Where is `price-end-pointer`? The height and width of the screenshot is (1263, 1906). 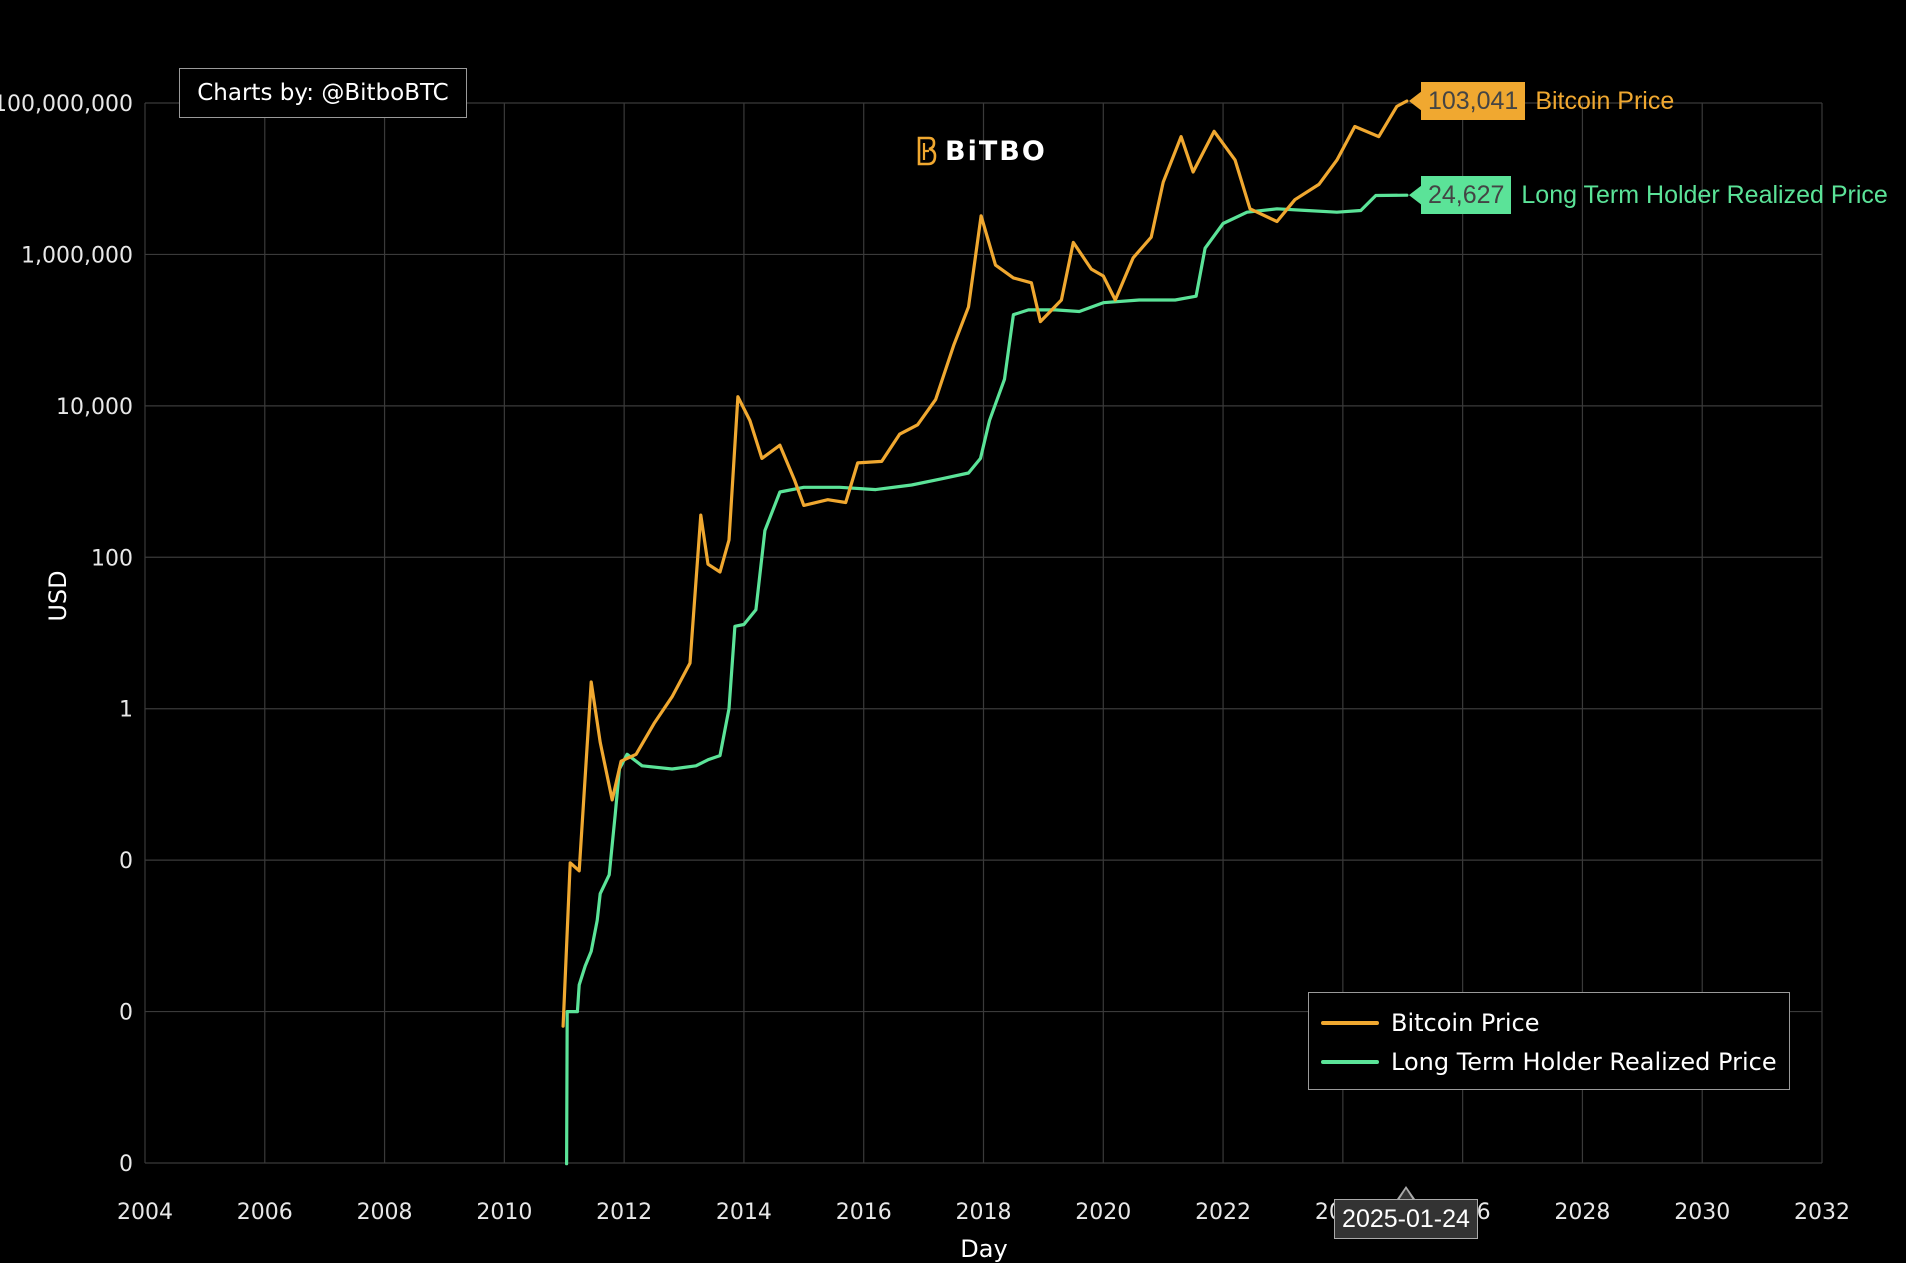 price-end-pointer is located at coordinates (1415, 101).